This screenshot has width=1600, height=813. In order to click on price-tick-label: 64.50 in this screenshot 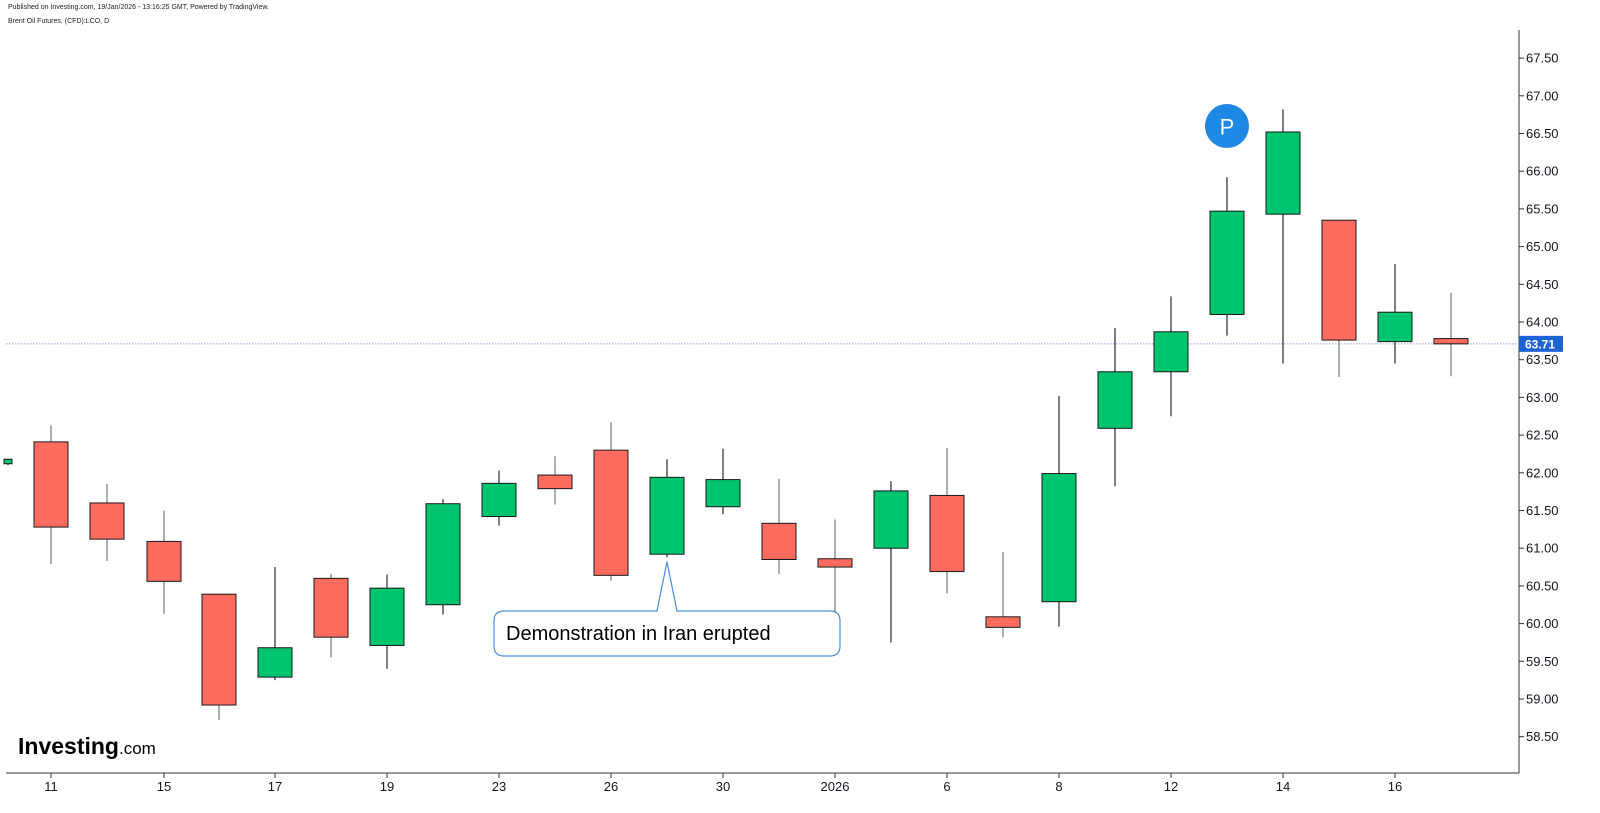, I will do `click(1542, 284)`.